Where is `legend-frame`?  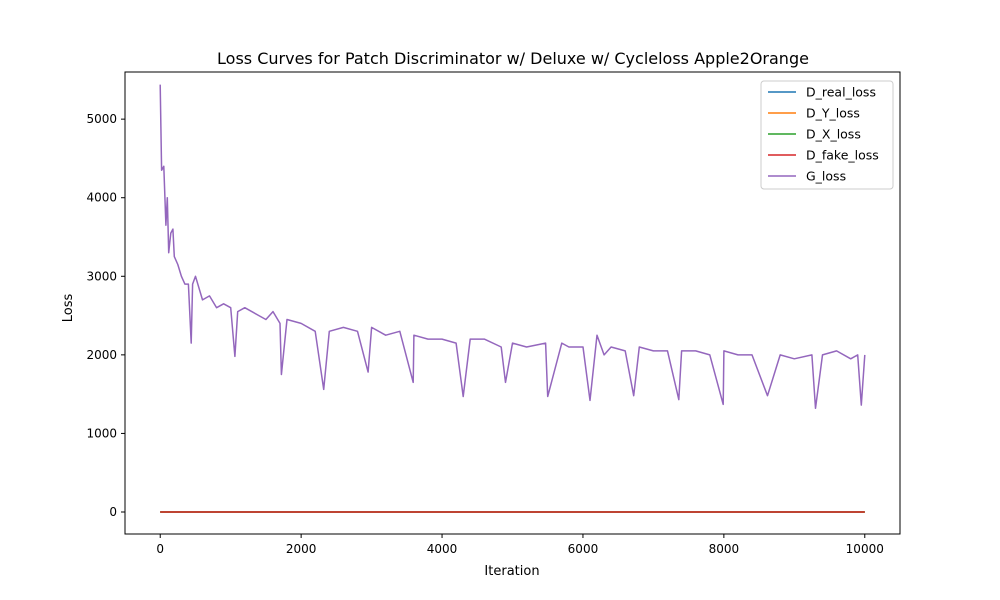
legend-frame is located at coordinates (827, 135).